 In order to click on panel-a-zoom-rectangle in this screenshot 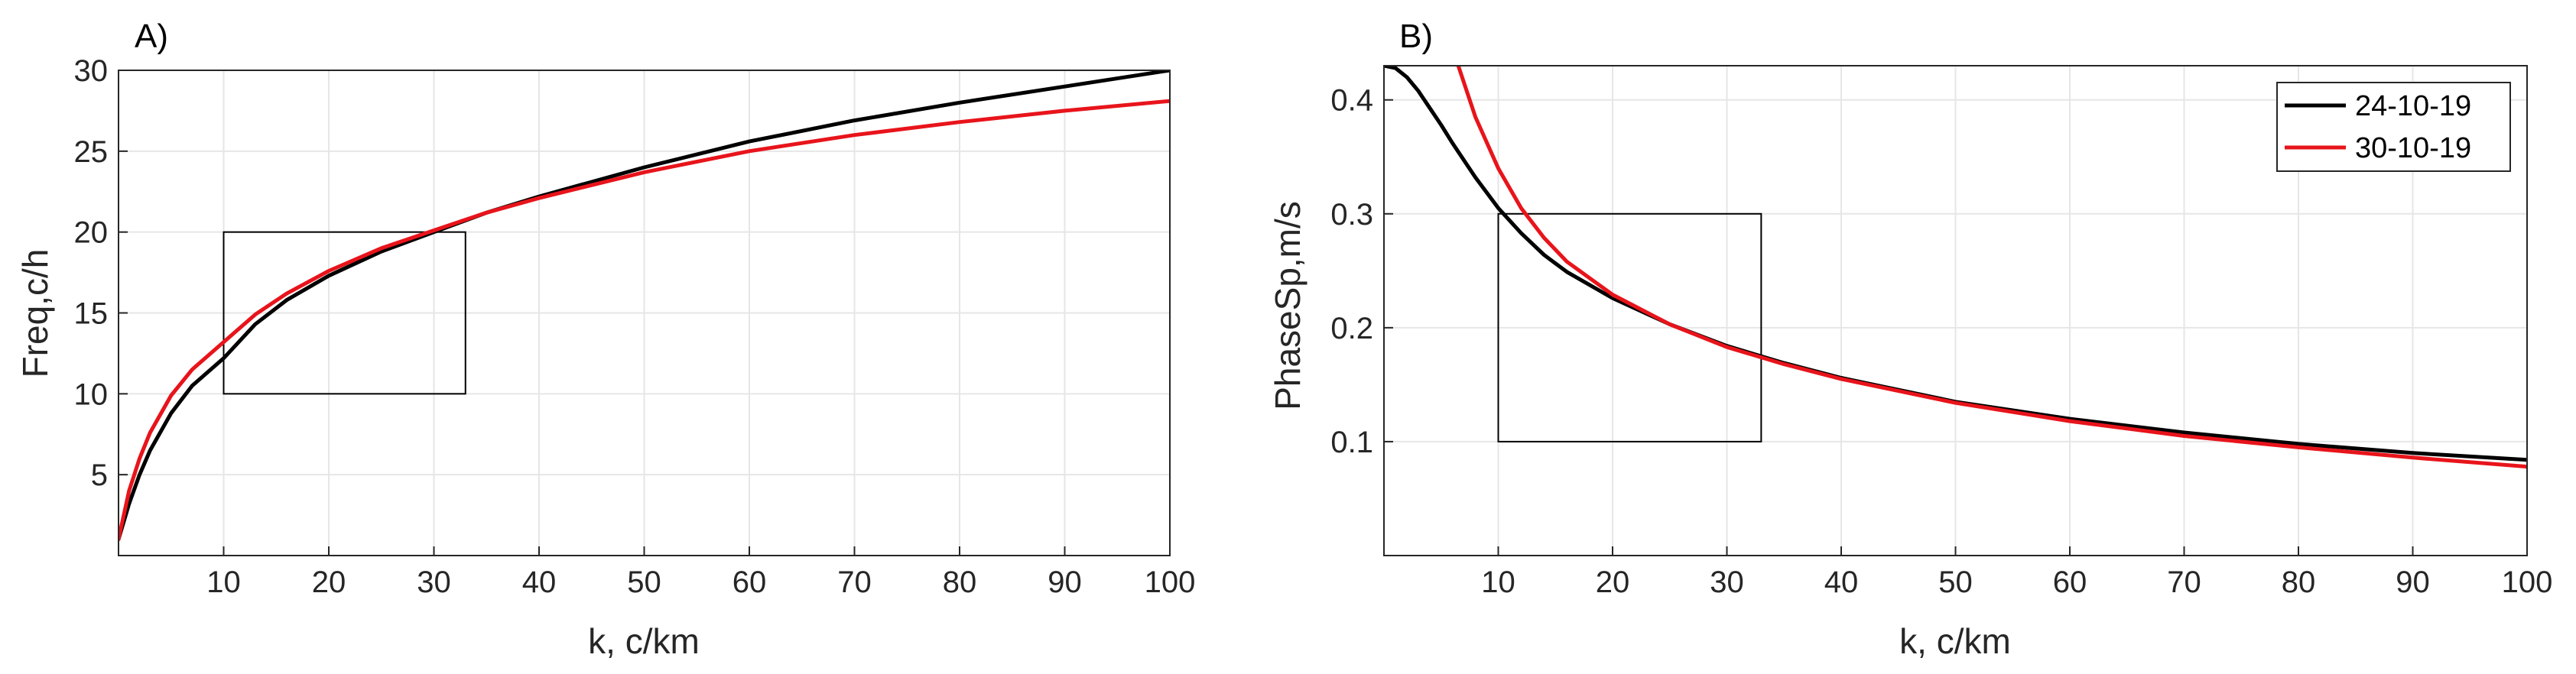, I will do `click(345, 313)`.